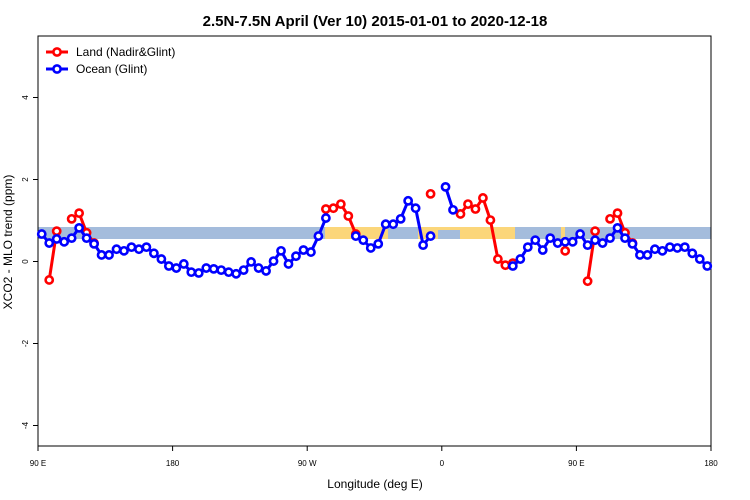 Image resolution: width=750 pixels, height=500 pixels. I want to click on ocean-band, so click(449, 234).